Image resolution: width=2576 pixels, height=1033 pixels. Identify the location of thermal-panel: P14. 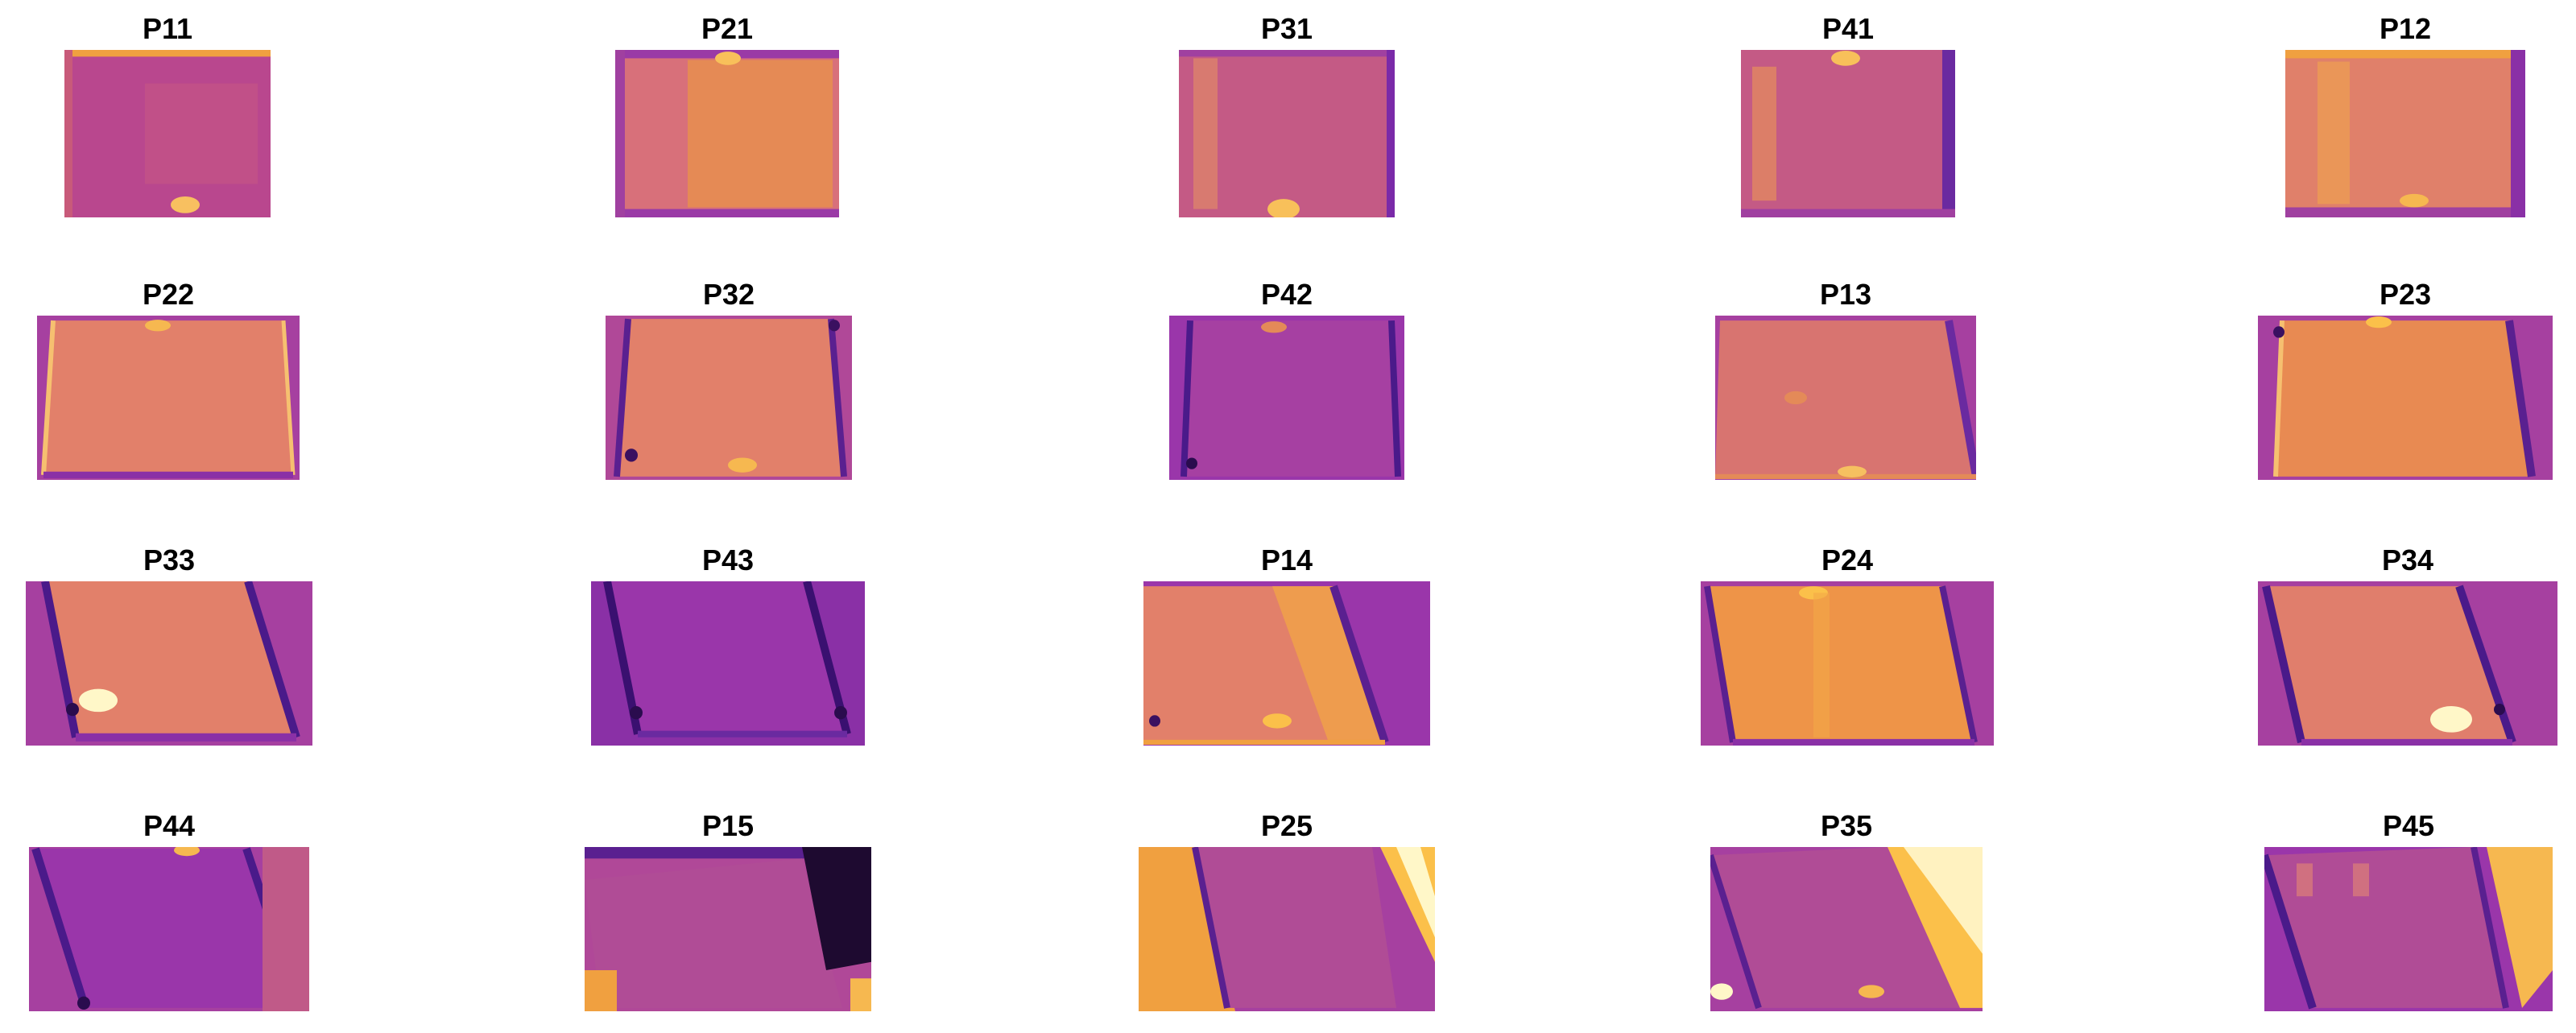
(1286, 645).